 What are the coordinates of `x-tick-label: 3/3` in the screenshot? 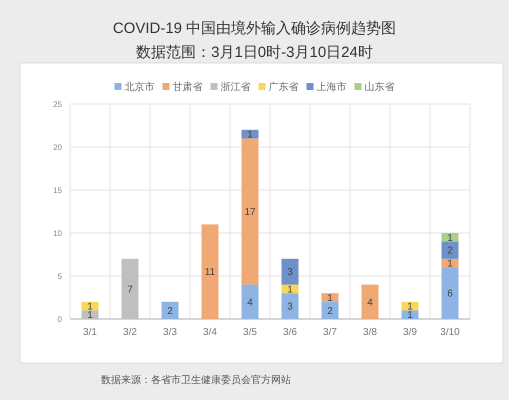 It's located at (170, 332).